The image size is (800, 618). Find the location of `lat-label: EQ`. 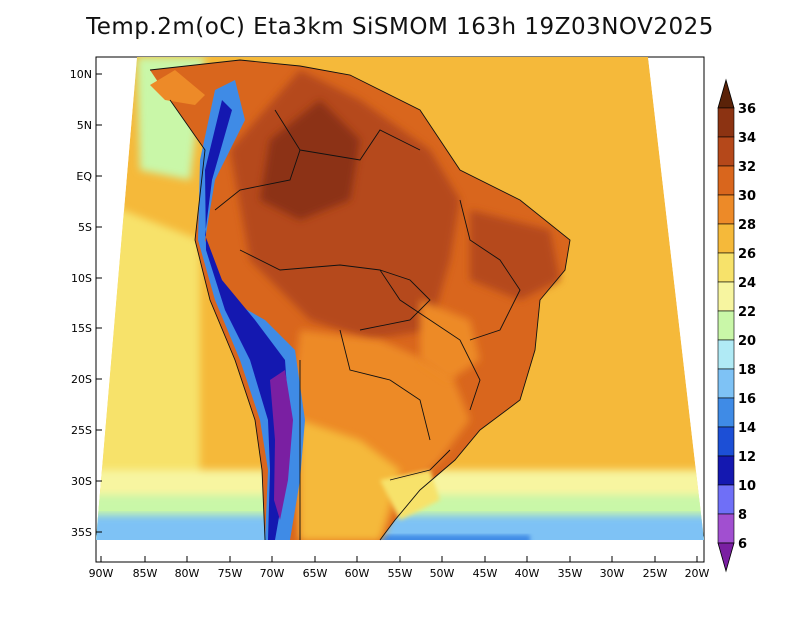

lat-label: EQ is located at coordinates (84, 176).